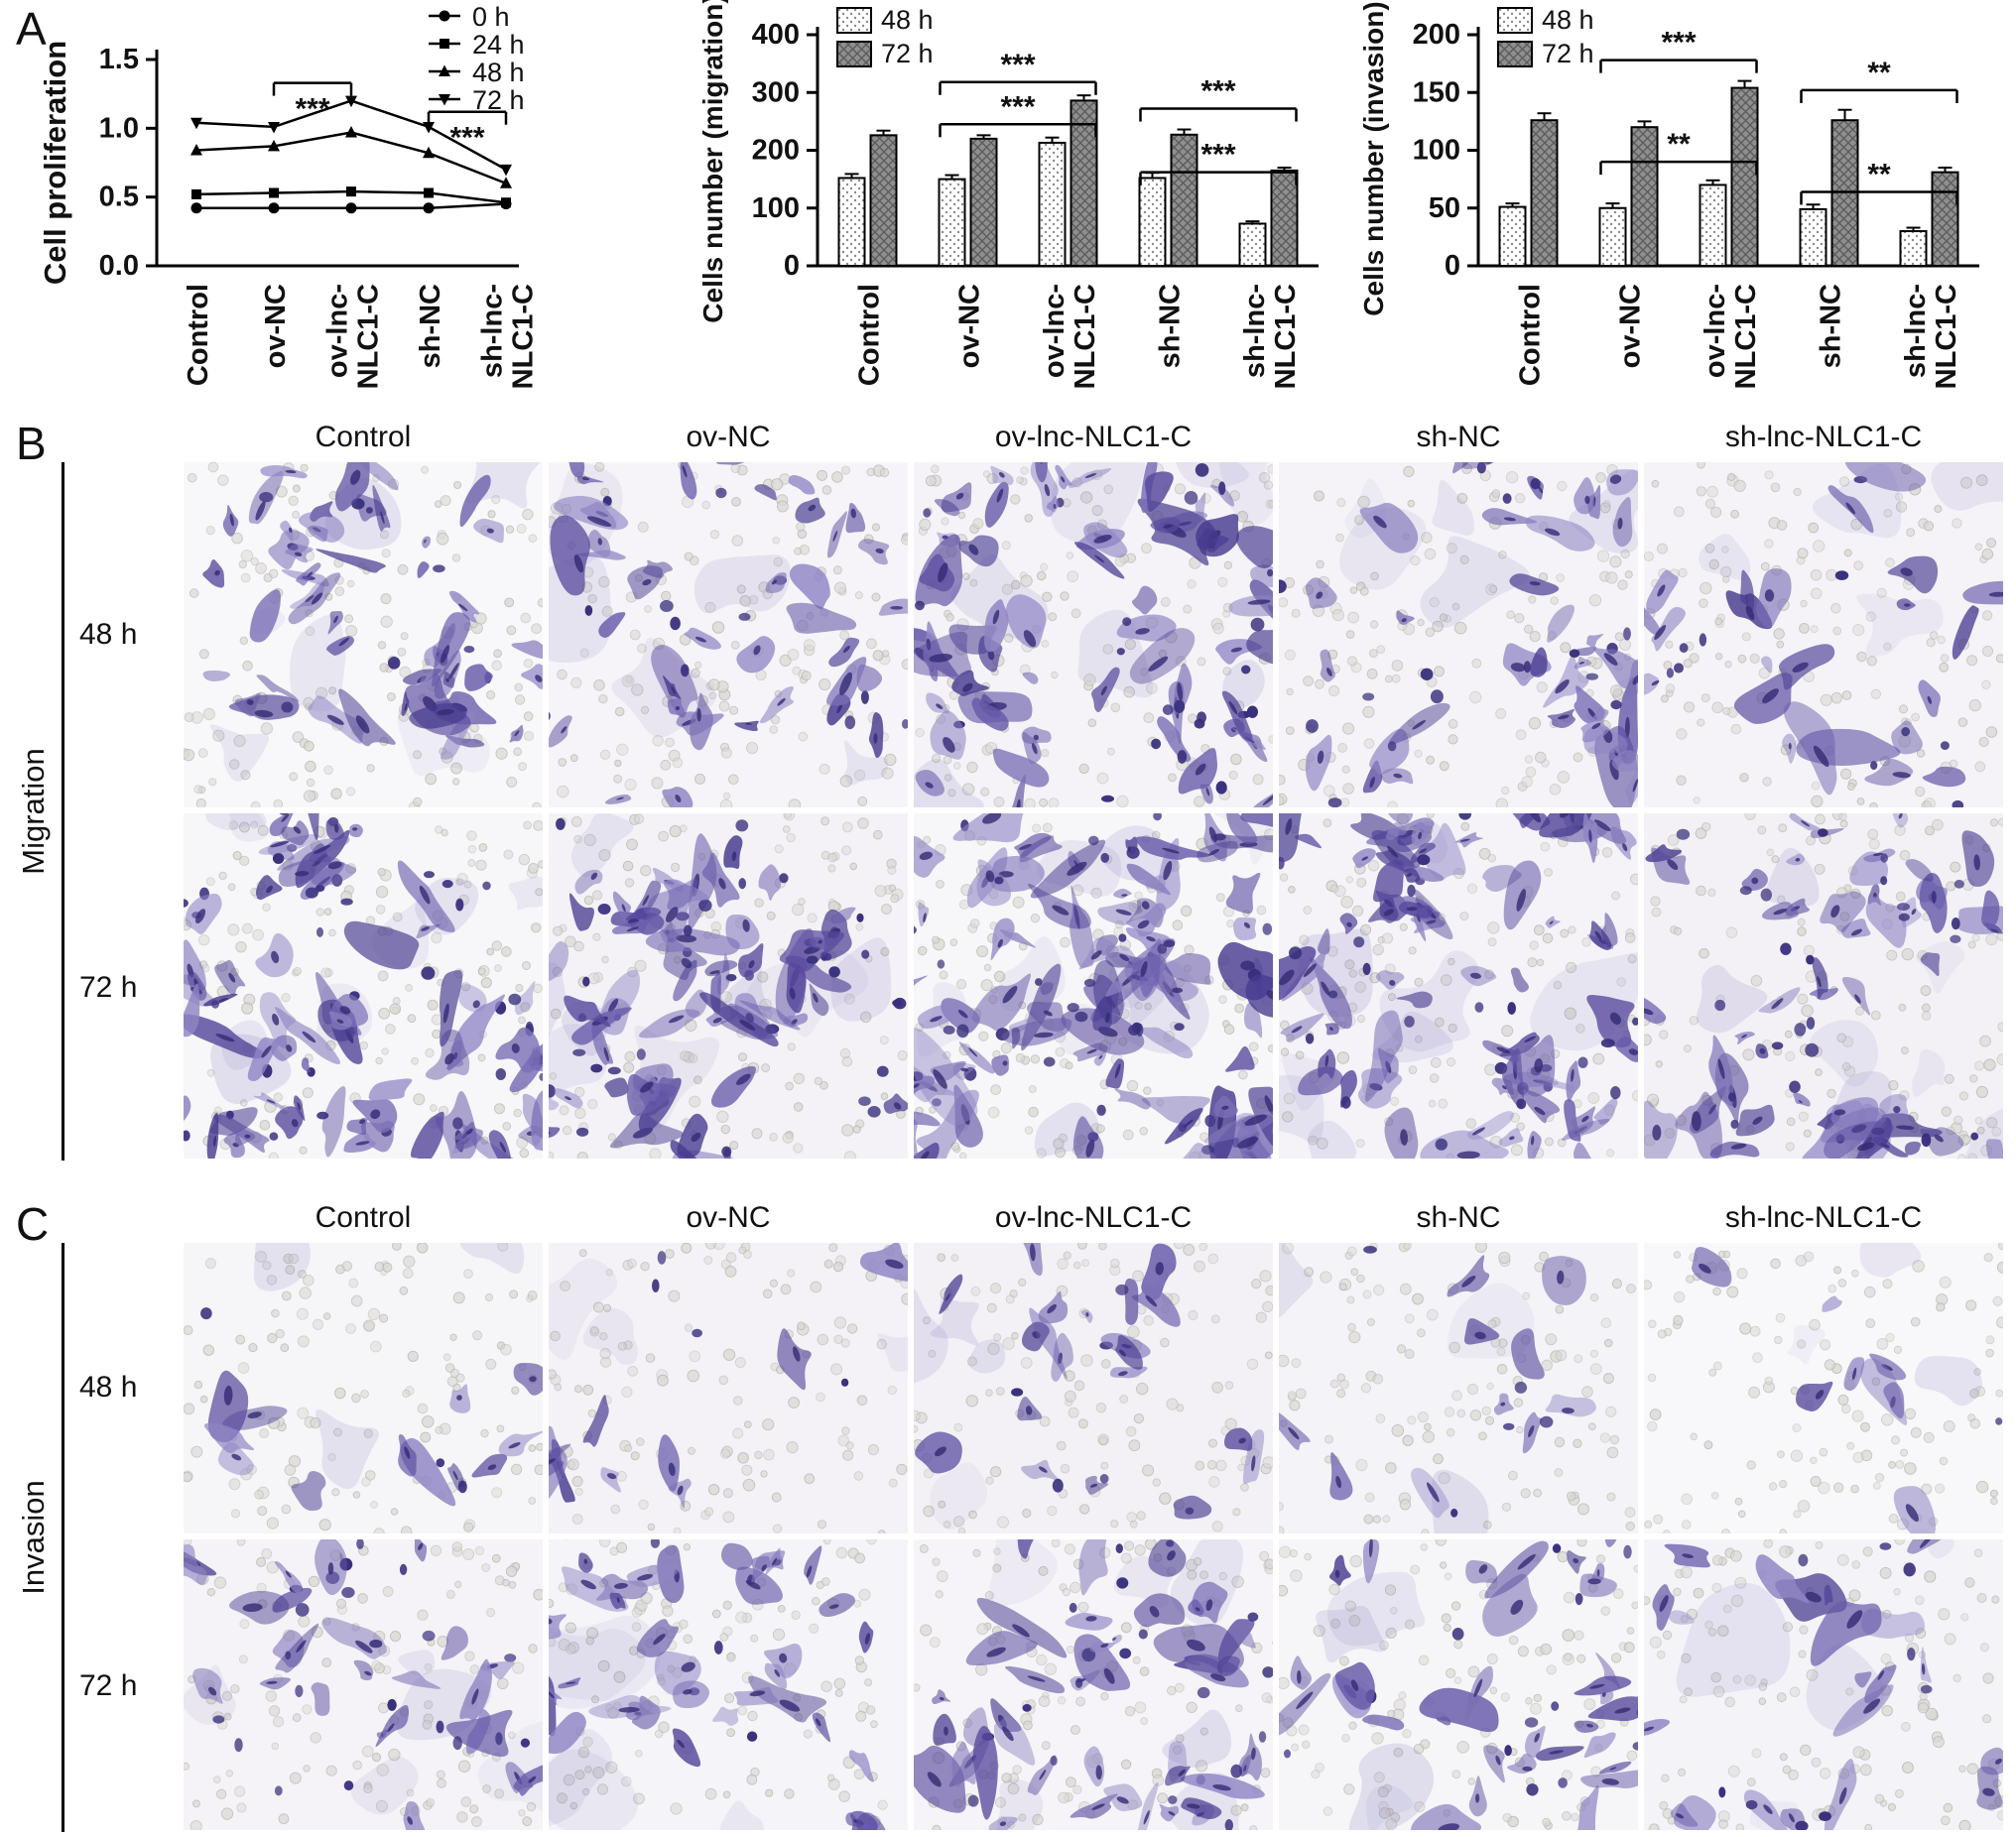 The width and height of the screenshot is (2016, 1837). What do you see at coordinates (1458, 1388) in the screenshot?
I see `micrograph-invasion-48h-col3` at bounding box center [1458, 1388].